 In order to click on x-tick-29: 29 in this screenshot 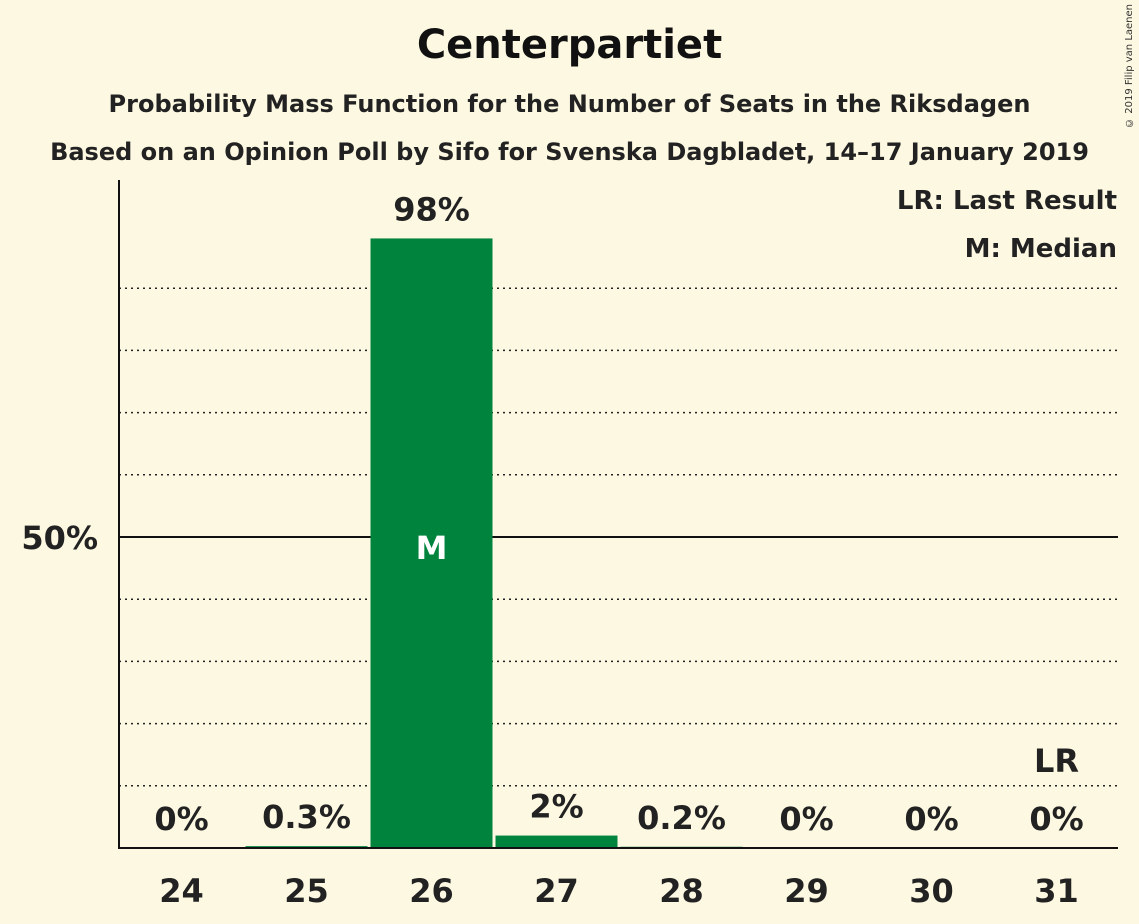, I will do `click(806, 891)`.